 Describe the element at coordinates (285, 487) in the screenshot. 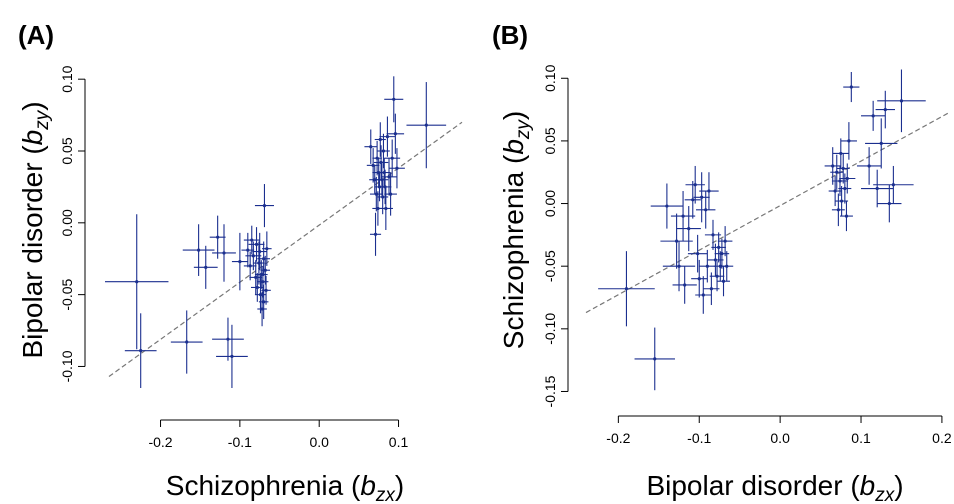

I see `x-axis-title: Schizophrenia (bzx)` at that location.